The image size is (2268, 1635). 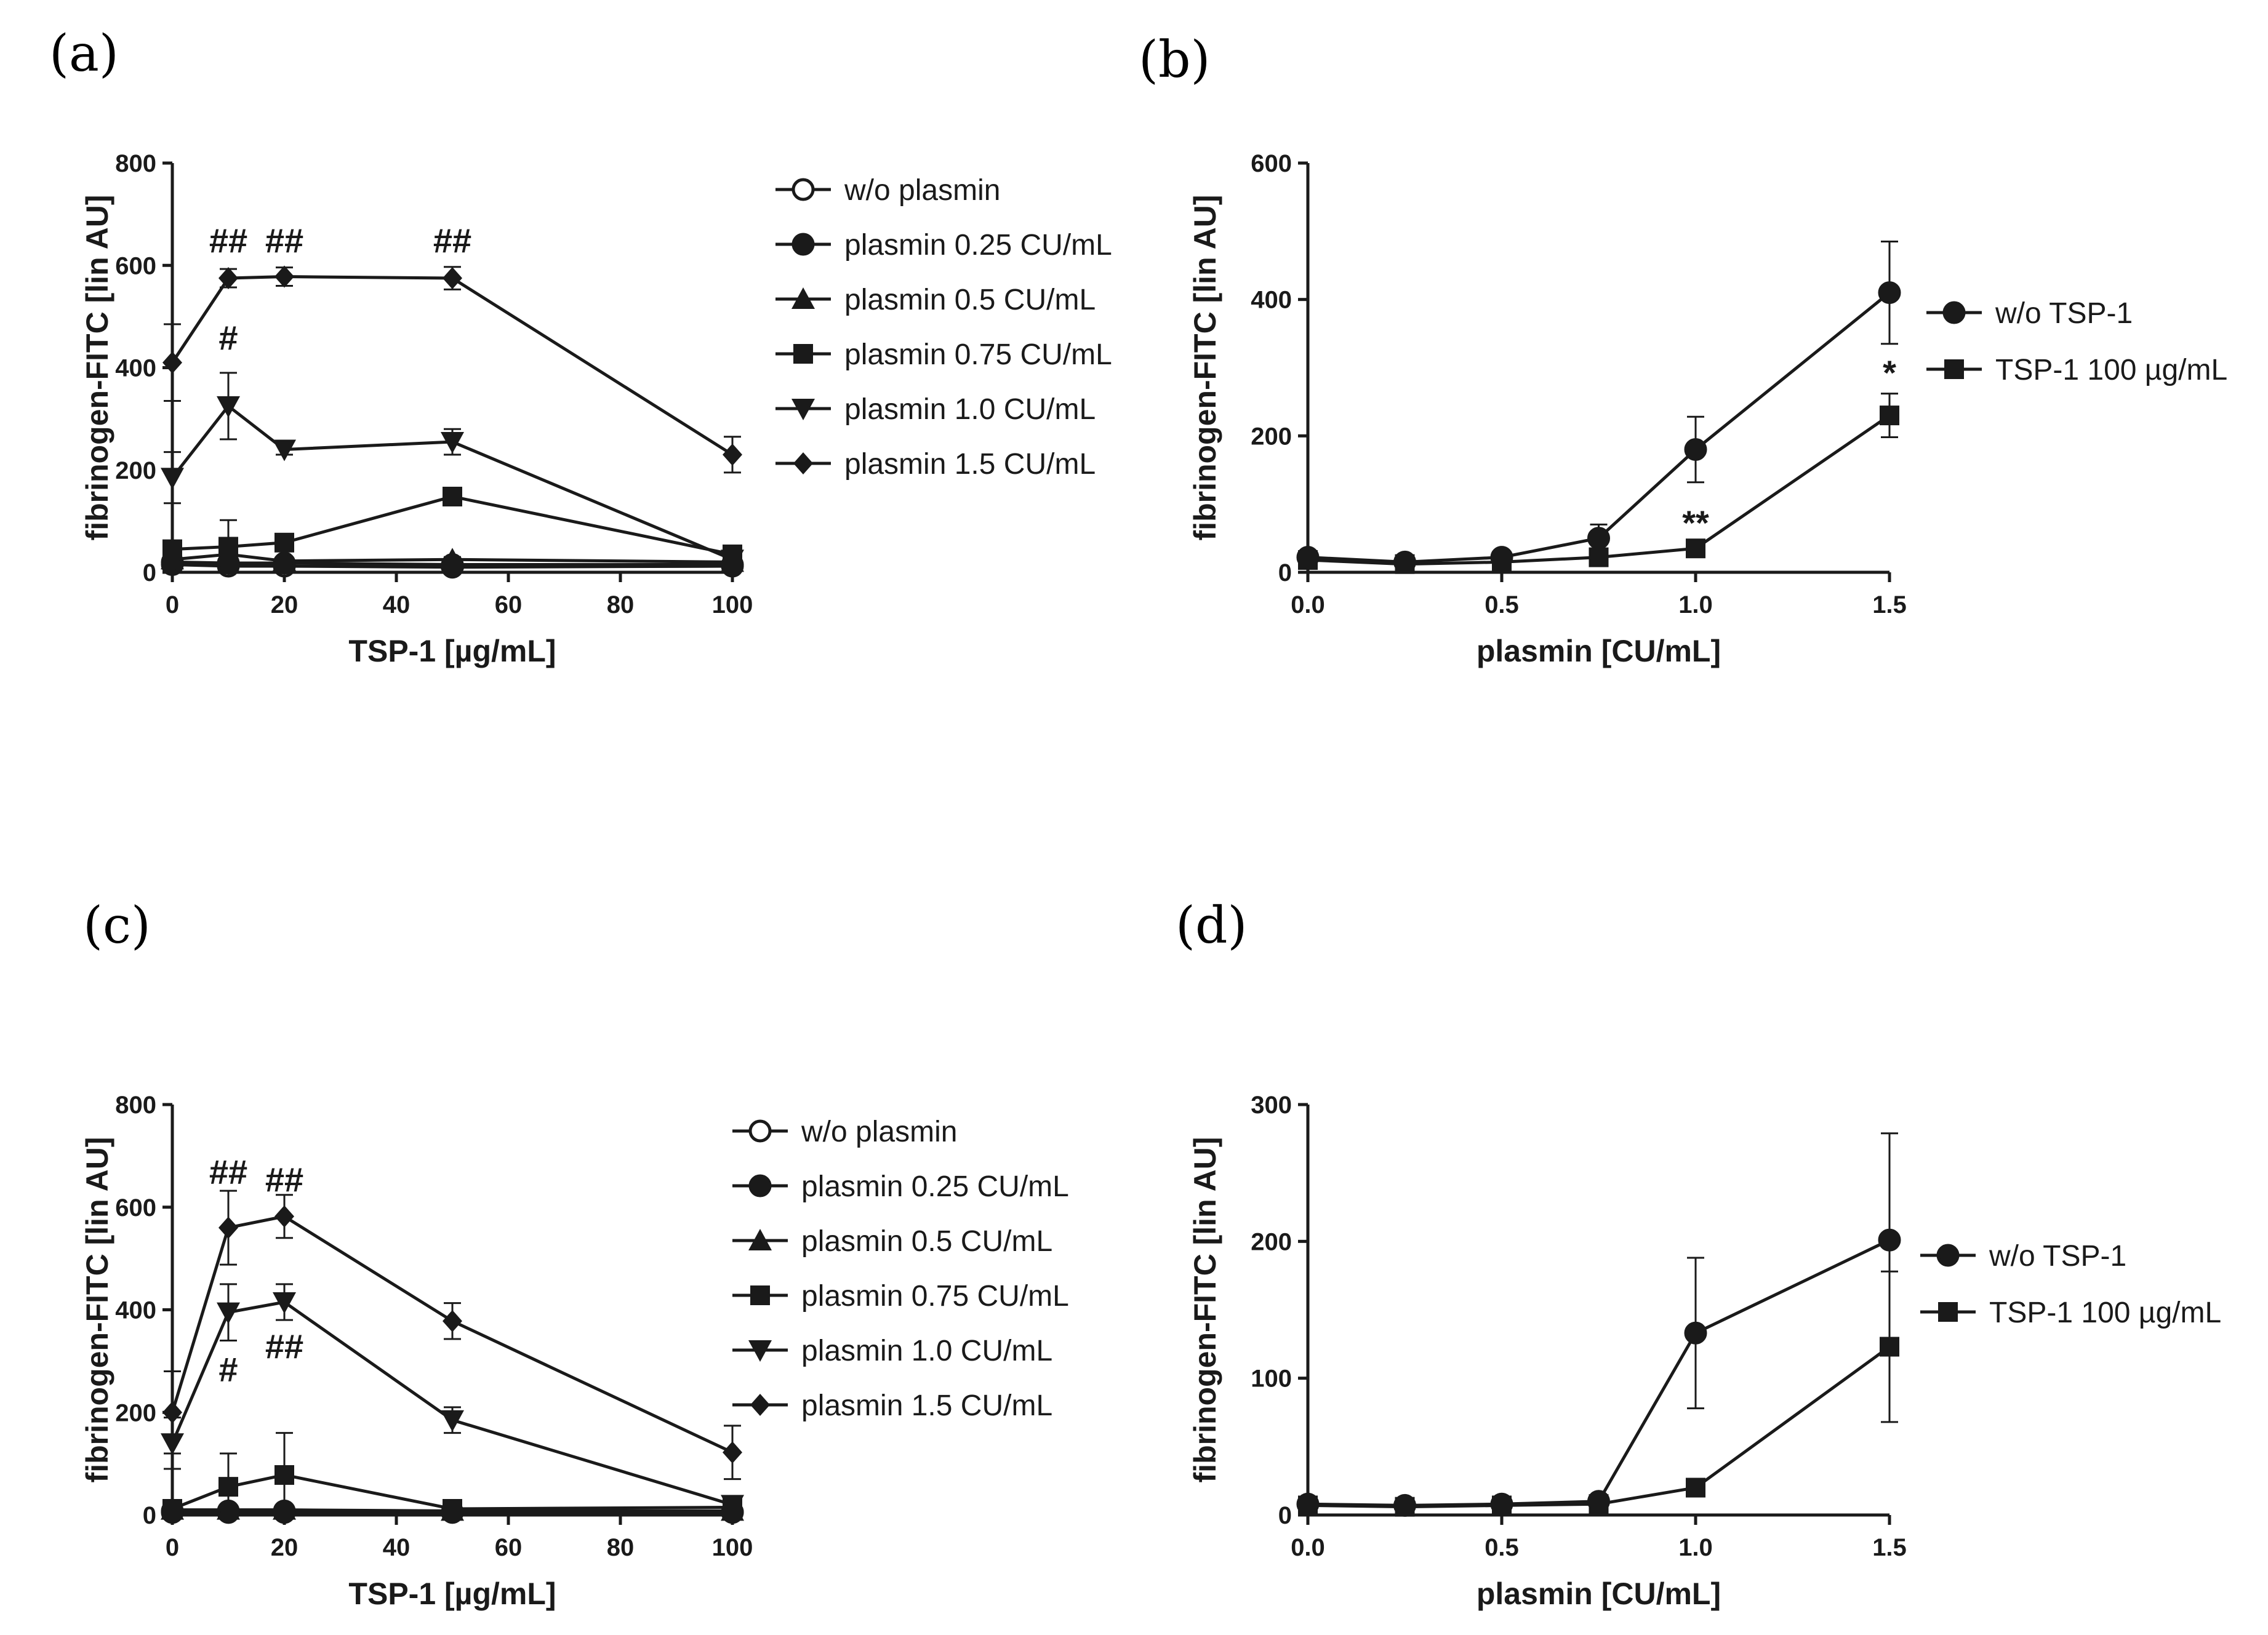 I want to click on series-line, so click(x=1599, y=490).